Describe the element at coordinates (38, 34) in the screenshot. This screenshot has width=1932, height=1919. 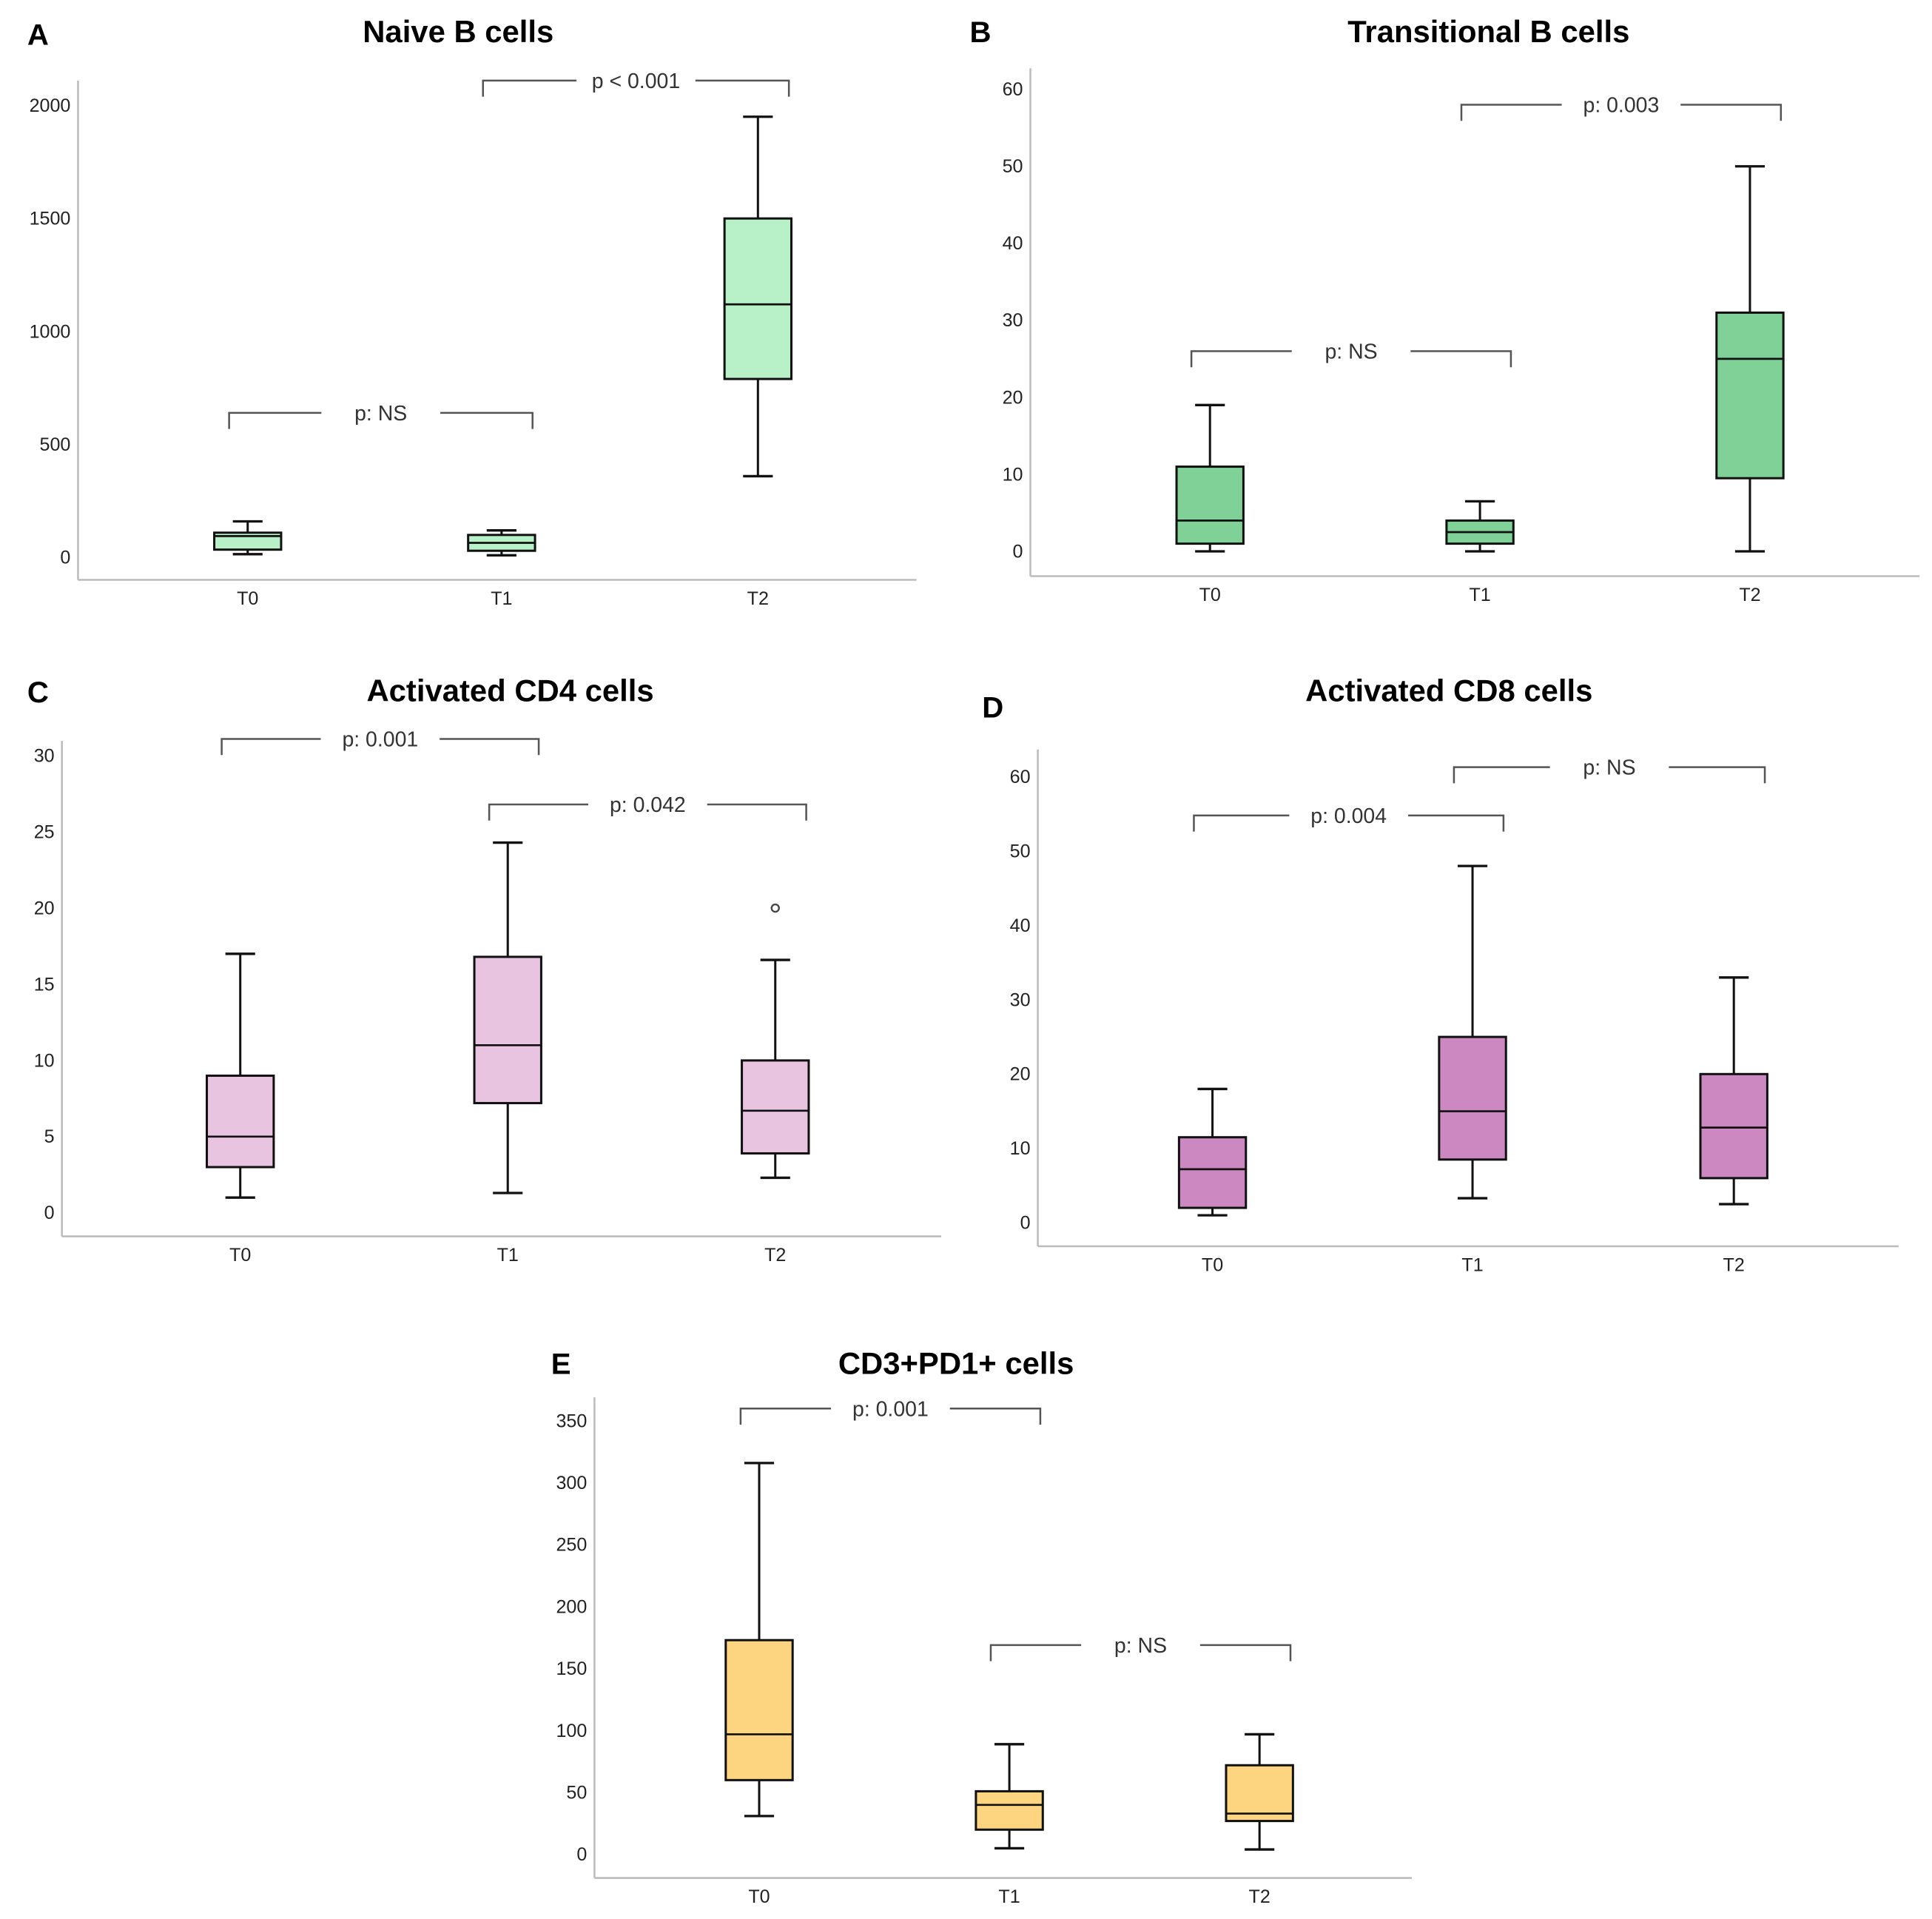
I see `panel-letter: A` at that location.